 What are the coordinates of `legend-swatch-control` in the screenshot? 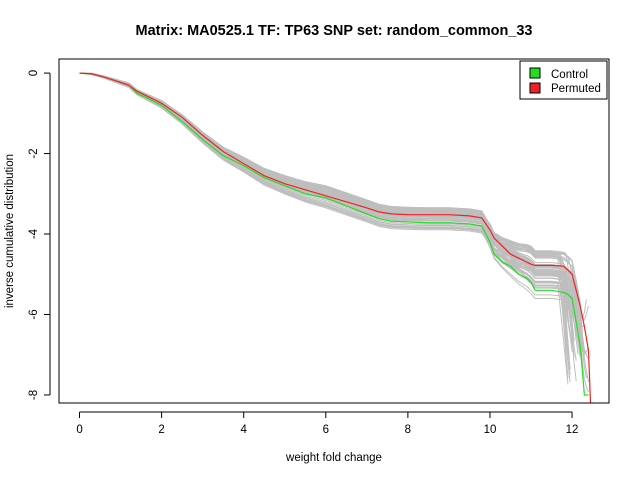 It's located at (535, 73).